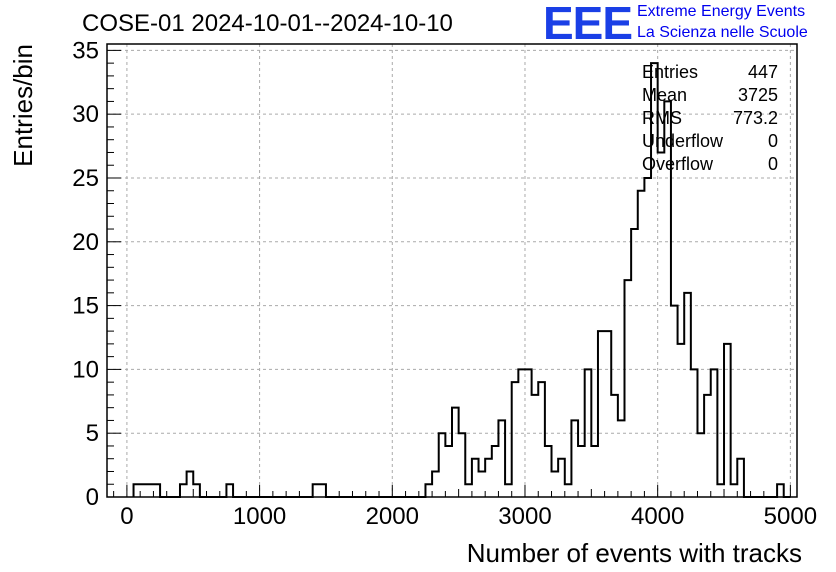  Describe the element at coordinates (96, 274) in the screenshot. I see `y-axis: 0 5 10 15 20 25 30 35` at that location.